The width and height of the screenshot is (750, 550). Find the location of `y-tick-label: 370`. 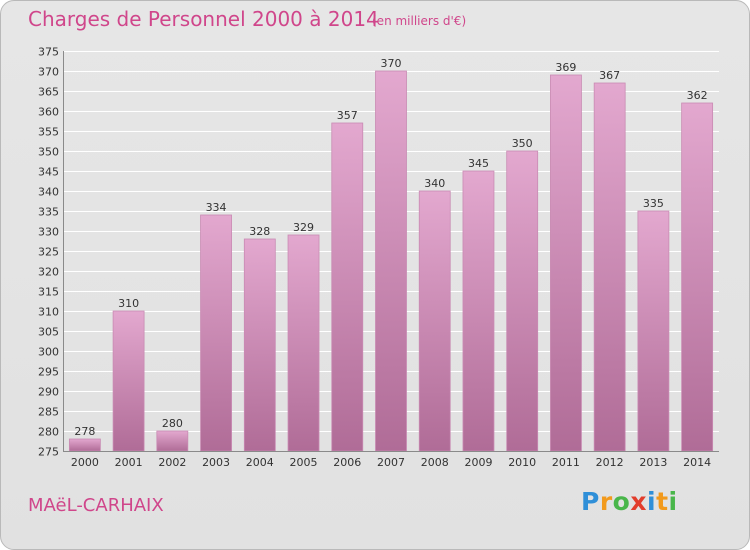

y-tick-label: 370 is located at coordinates (48, 72).